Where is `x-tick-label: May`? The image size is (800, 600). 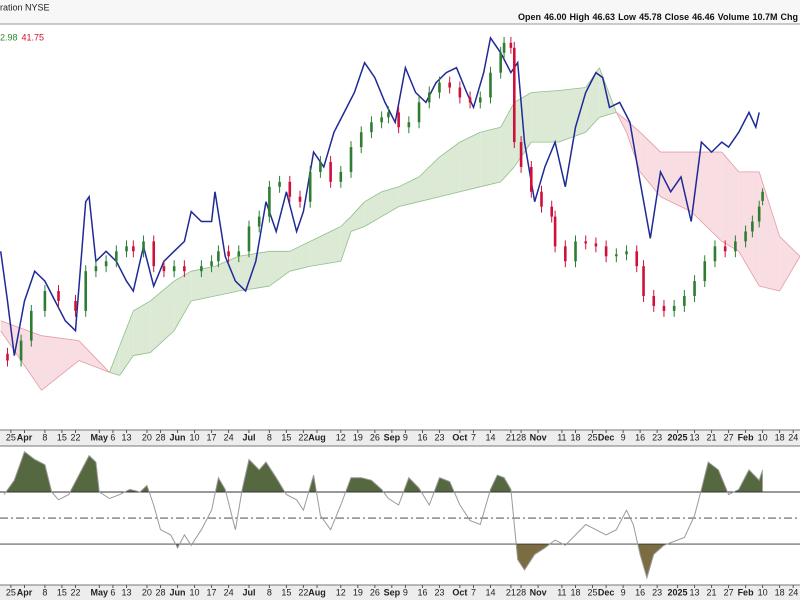 x-tick-label: May is located at coordinates (100, 437).